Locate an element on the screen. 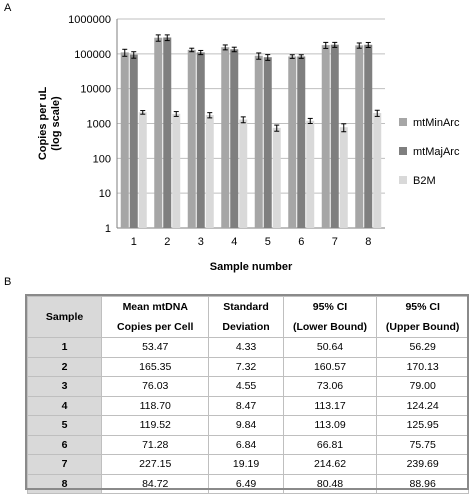 The height and width of the screenshot is (494, 474). sample-cell: 5 is located at coordinates (64, 425).